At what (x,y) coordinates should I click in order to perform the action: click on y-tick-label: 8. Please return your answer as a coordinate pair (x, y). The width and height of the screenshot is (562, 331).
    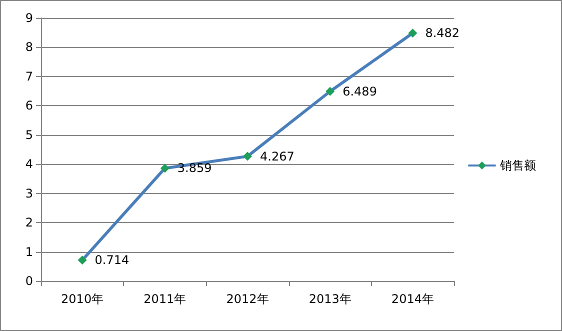
    Looking at the image, I should click on (29, 47).